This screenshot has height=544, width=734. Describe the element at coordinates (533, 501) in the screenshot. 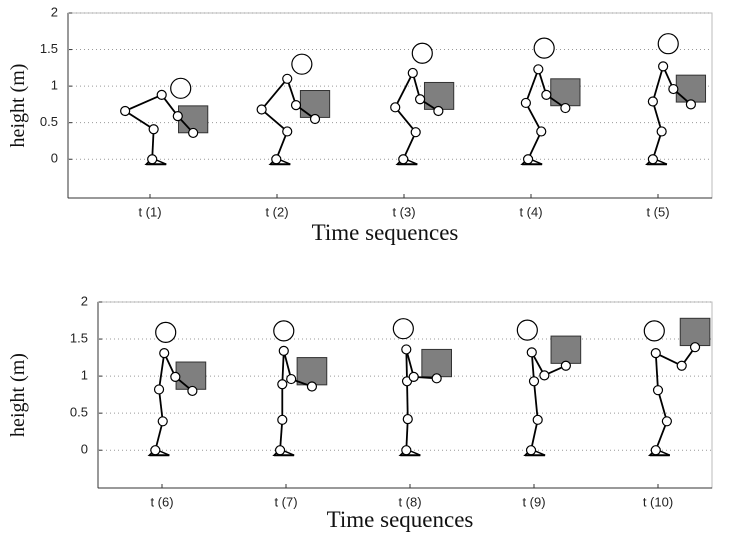

I see `x-tick-label: t (9)` at that location.